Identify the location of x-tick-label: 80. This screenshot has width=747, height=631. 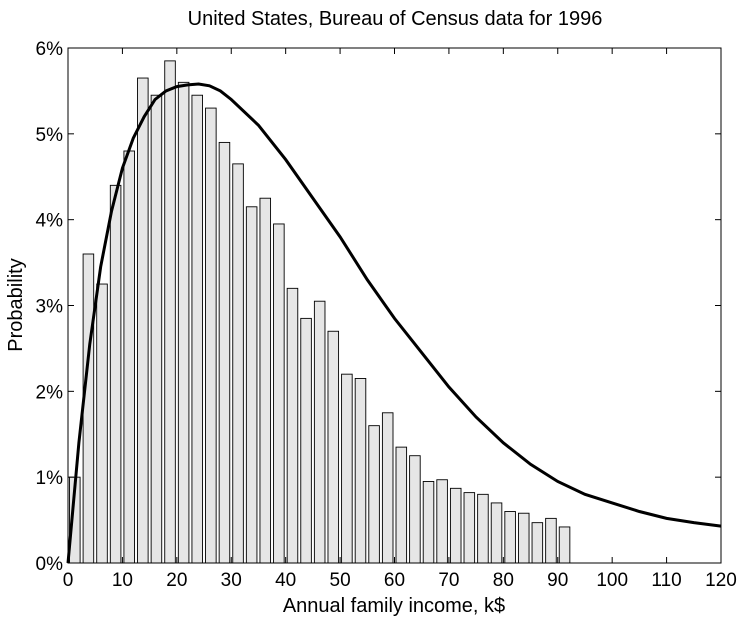
(503, 580).